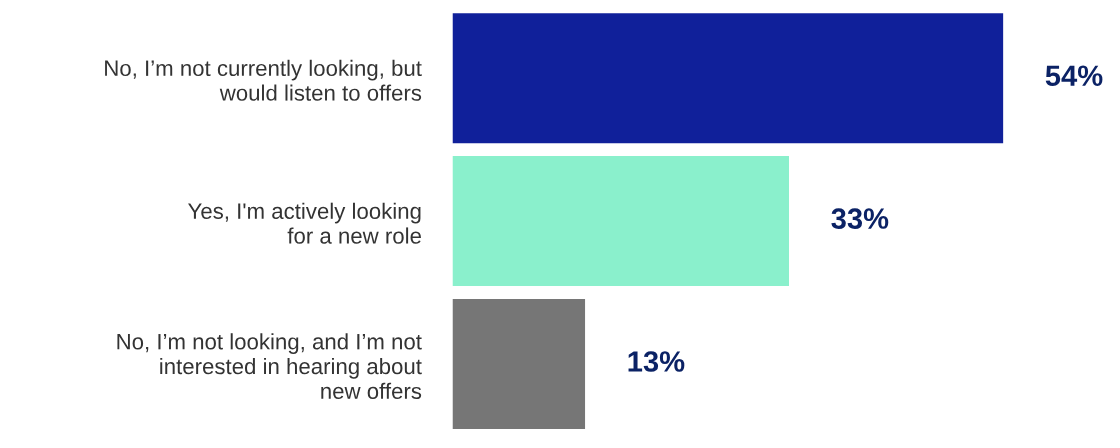 The width and height of the screenshot is (1120, 448). I want to click on data-label: 13%, so click(656, 361).